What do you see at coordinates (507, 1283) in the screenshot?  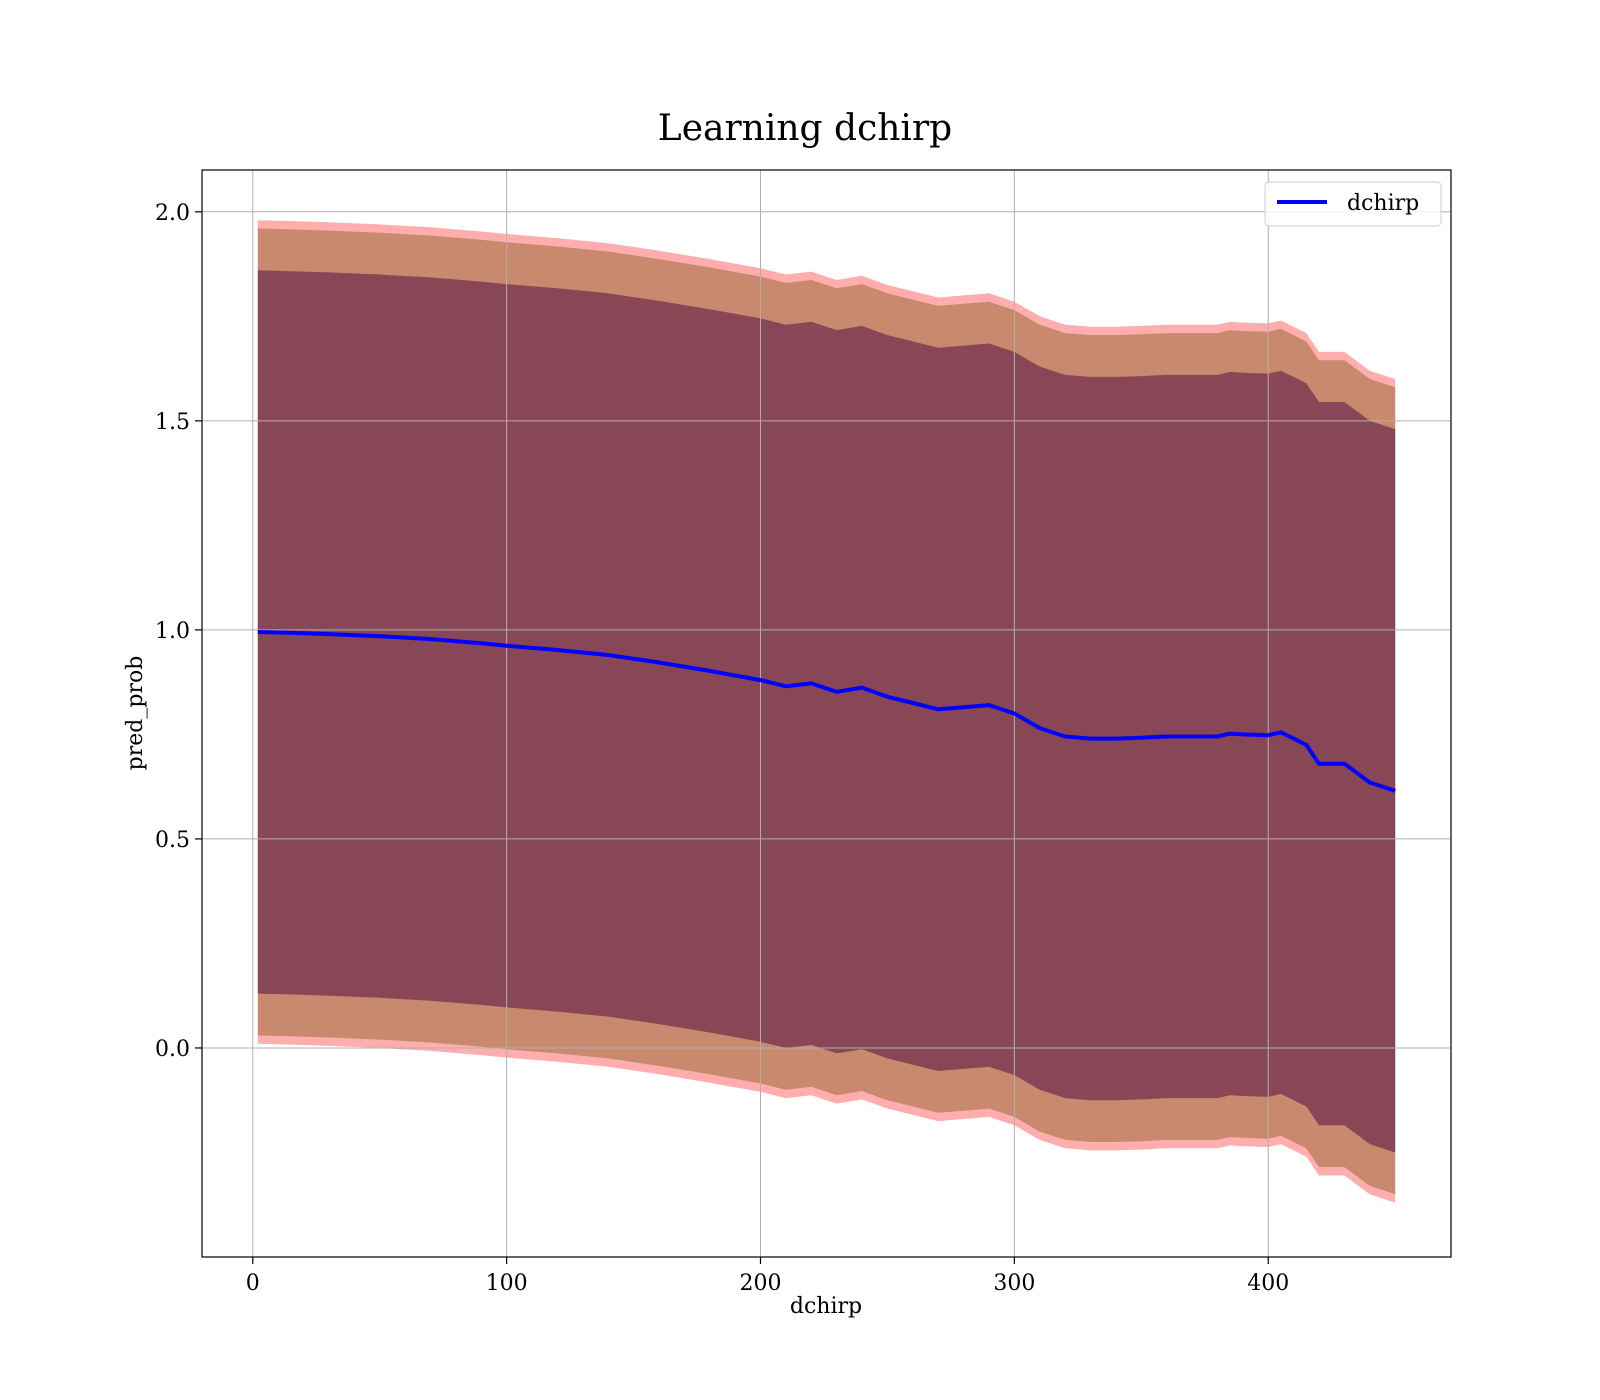 I see `x-tick-label-1: 100` at bounding box center [507, 1283].